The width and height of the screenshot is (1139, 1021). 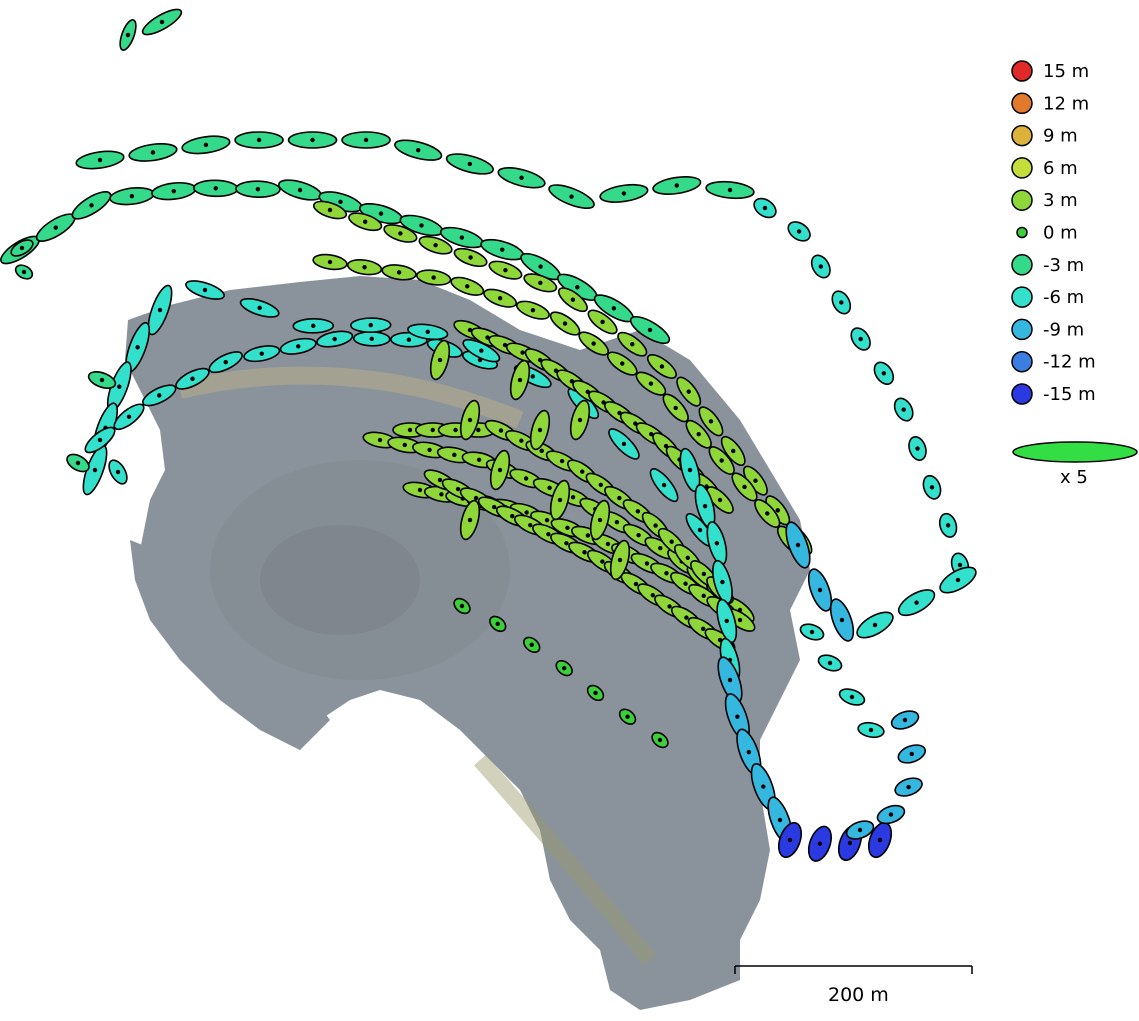 I want to click on legend-label: -12 m, so click(x=1069, y=362).